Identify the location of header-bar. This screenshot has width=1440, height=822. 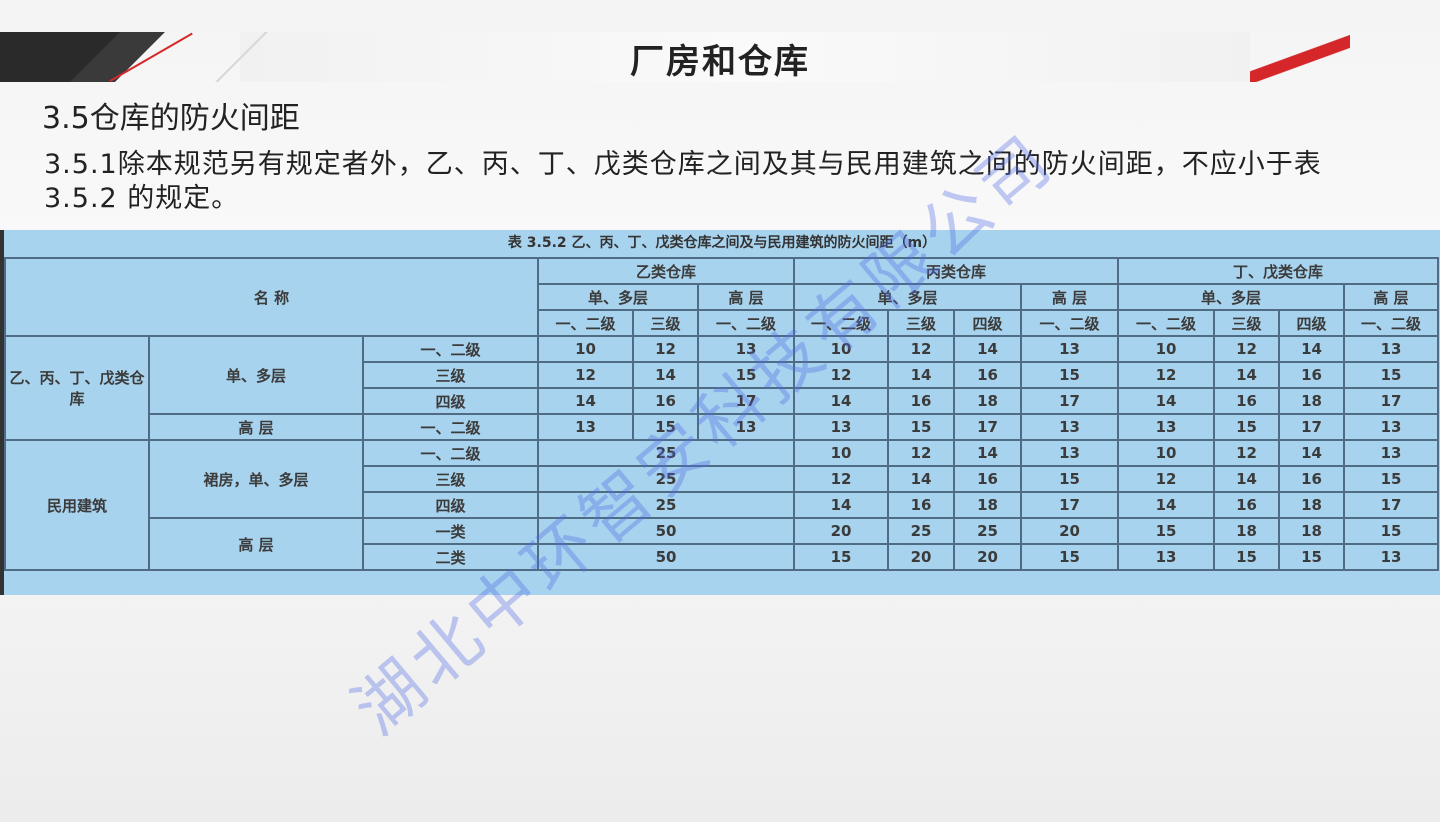
(745, 57).